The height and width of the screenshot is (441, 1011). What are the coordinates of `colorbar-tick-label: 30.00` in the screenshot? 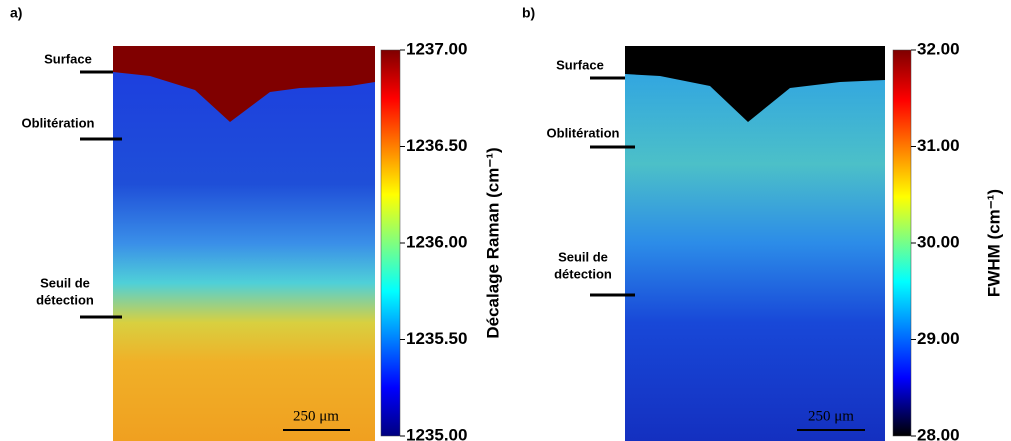 It's located at (938, 241).